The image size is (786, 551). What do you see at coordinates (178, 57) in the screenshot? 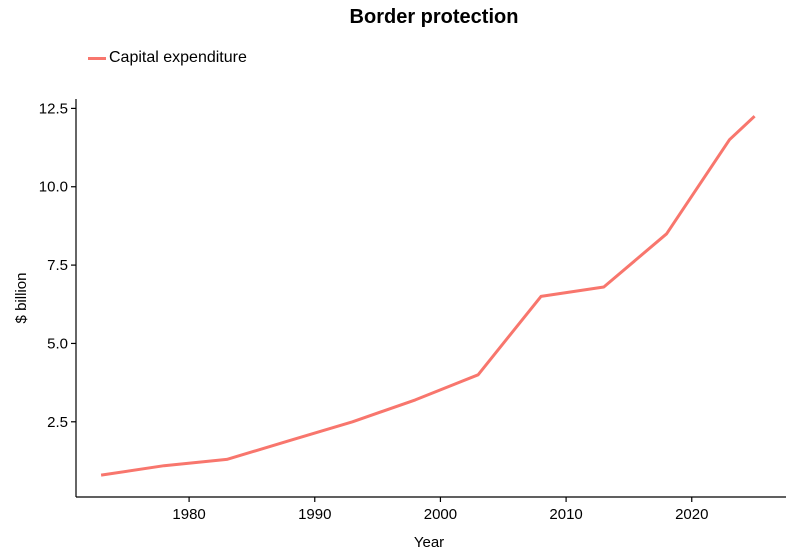
I see `legend-label: Capital expenditure` at bounding box center [178, 57].